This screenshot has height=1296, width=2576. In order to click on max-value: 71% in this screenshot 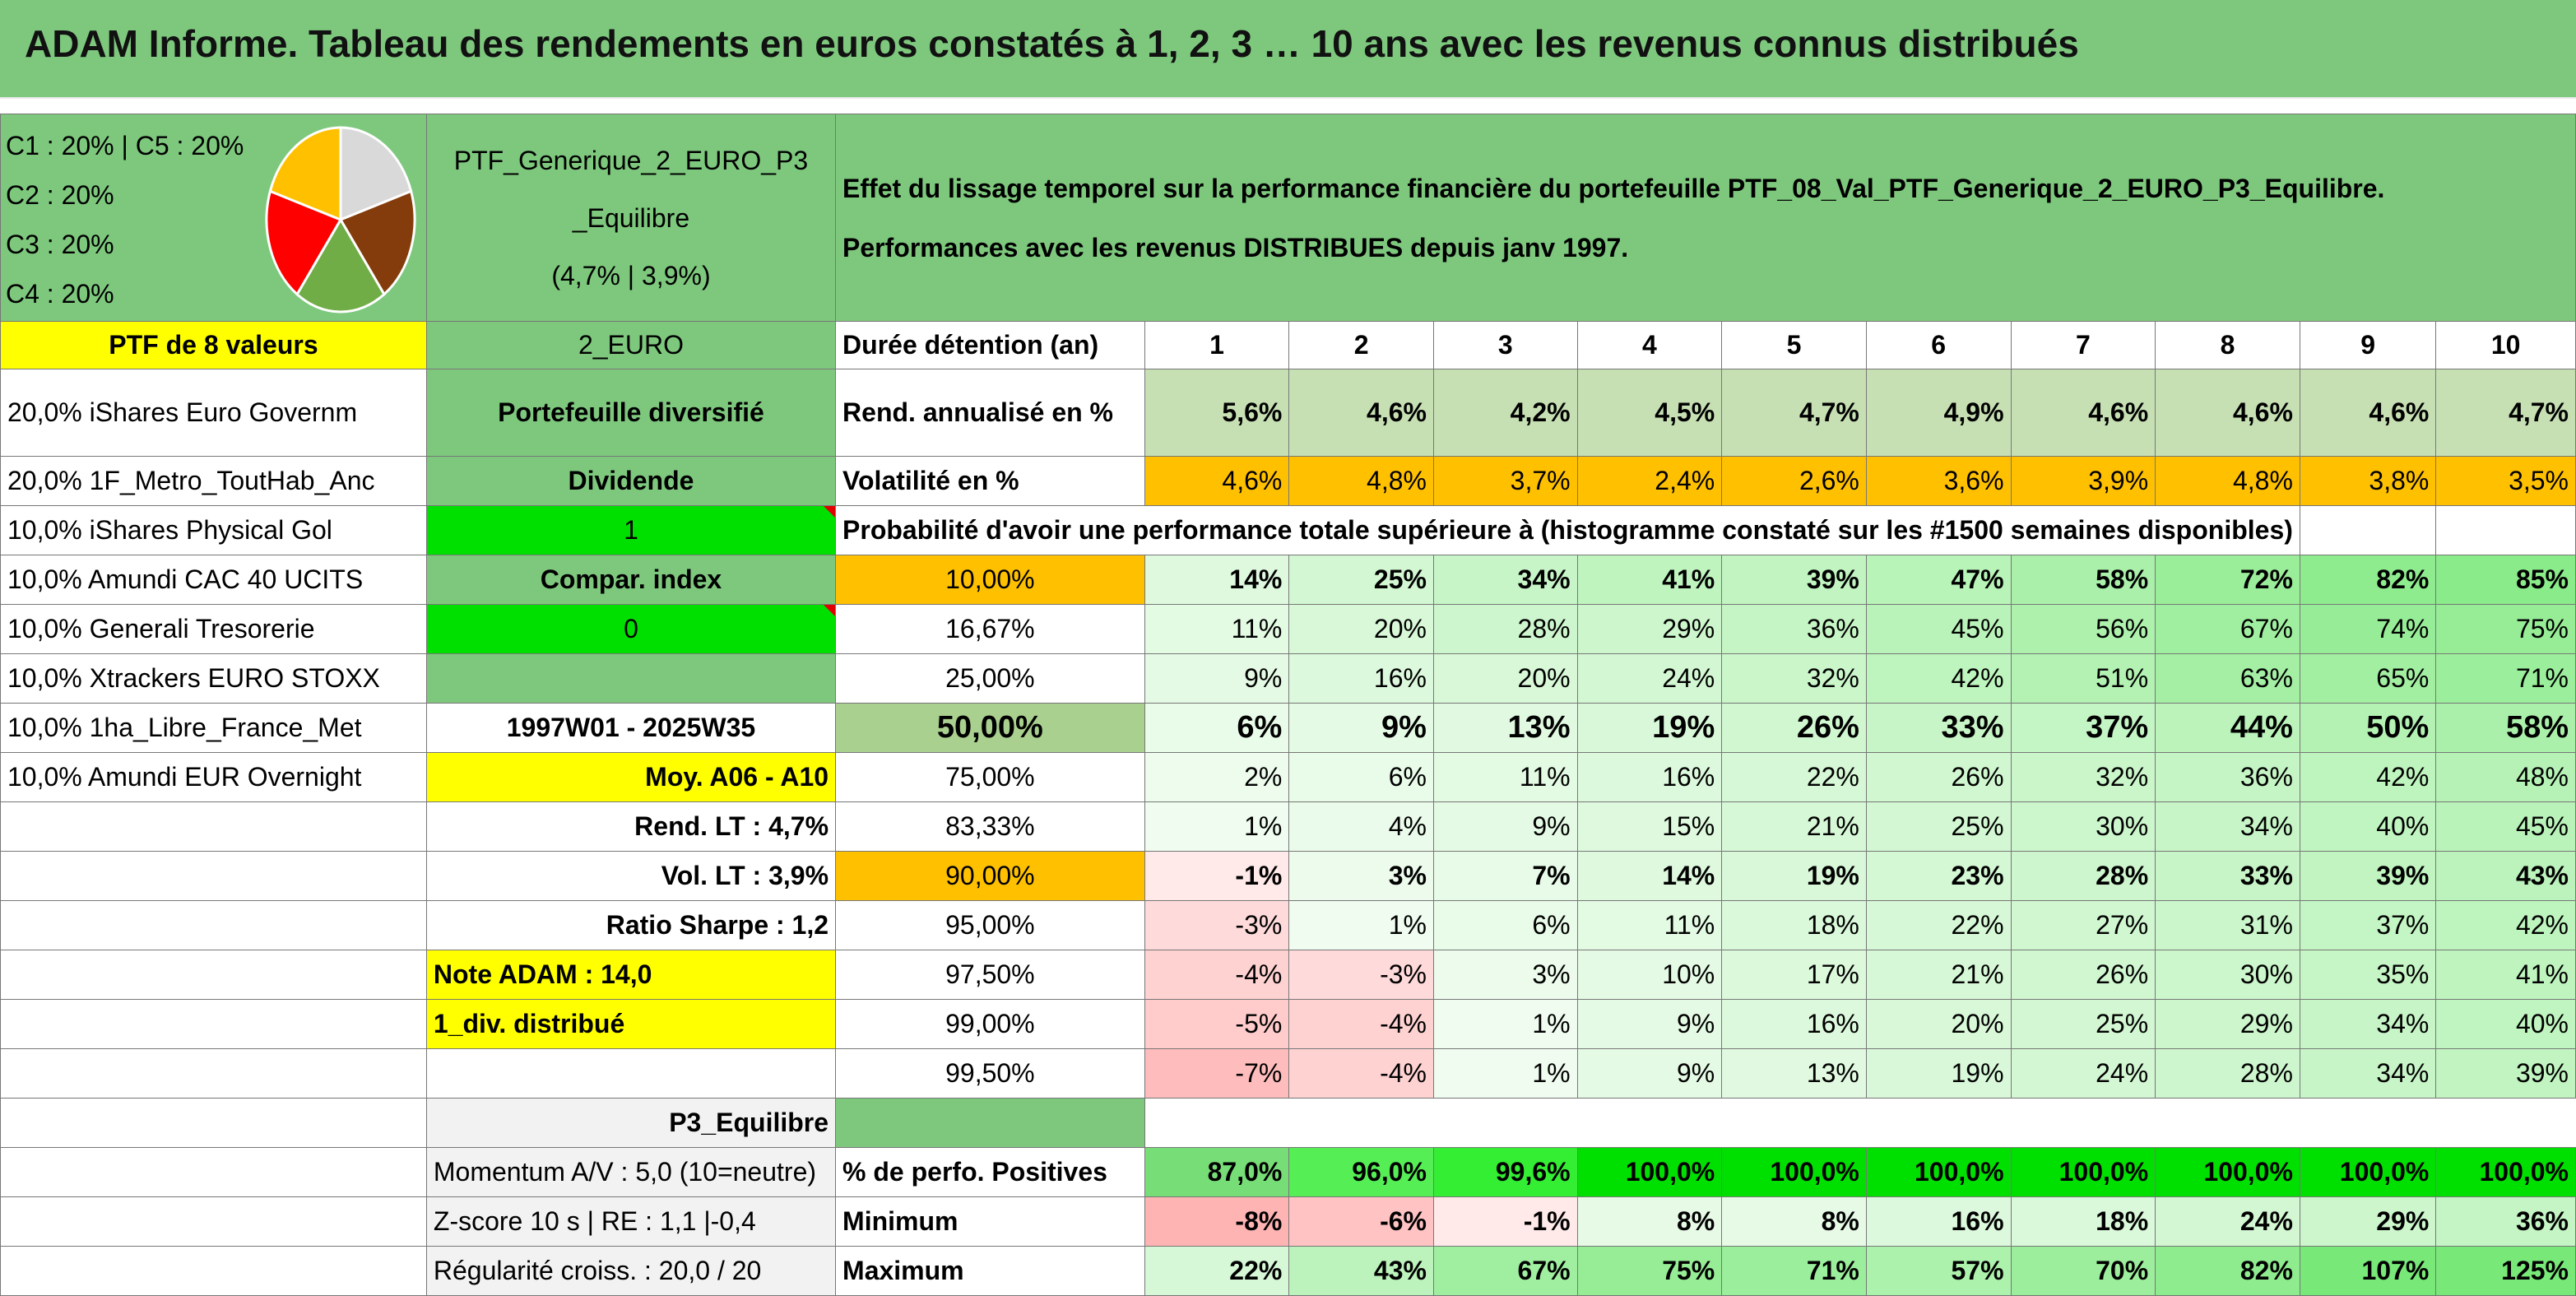, I will do `click(1794, 1271)`.